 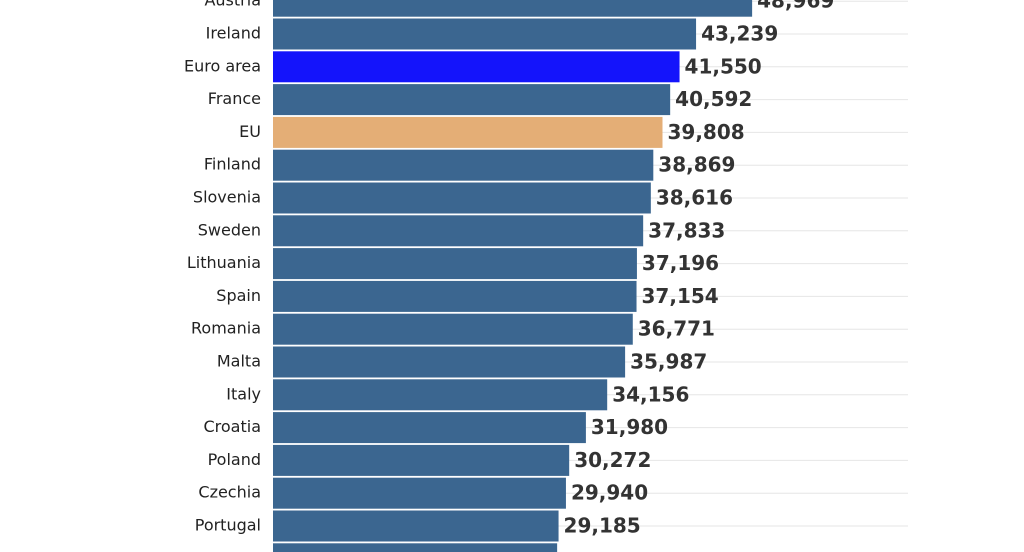 I want to click on value-label: 38,616, so click(x=694, y=198).